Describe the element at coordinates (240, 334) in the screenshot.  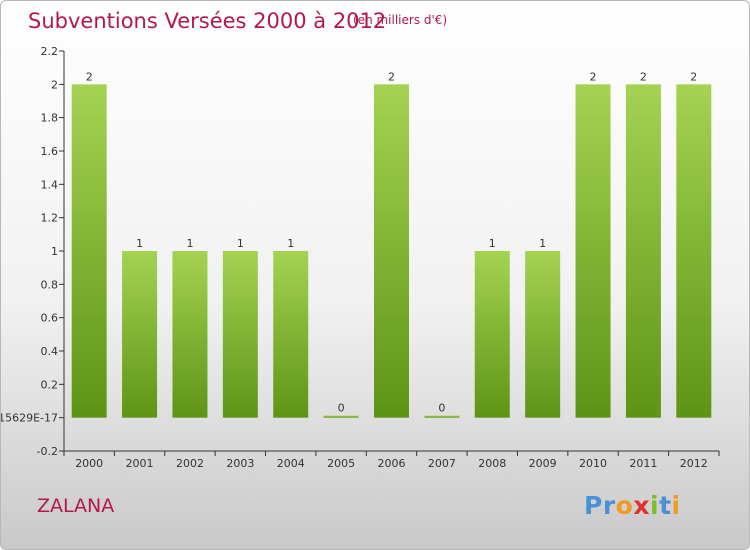
I see `bar-2003` at that location.